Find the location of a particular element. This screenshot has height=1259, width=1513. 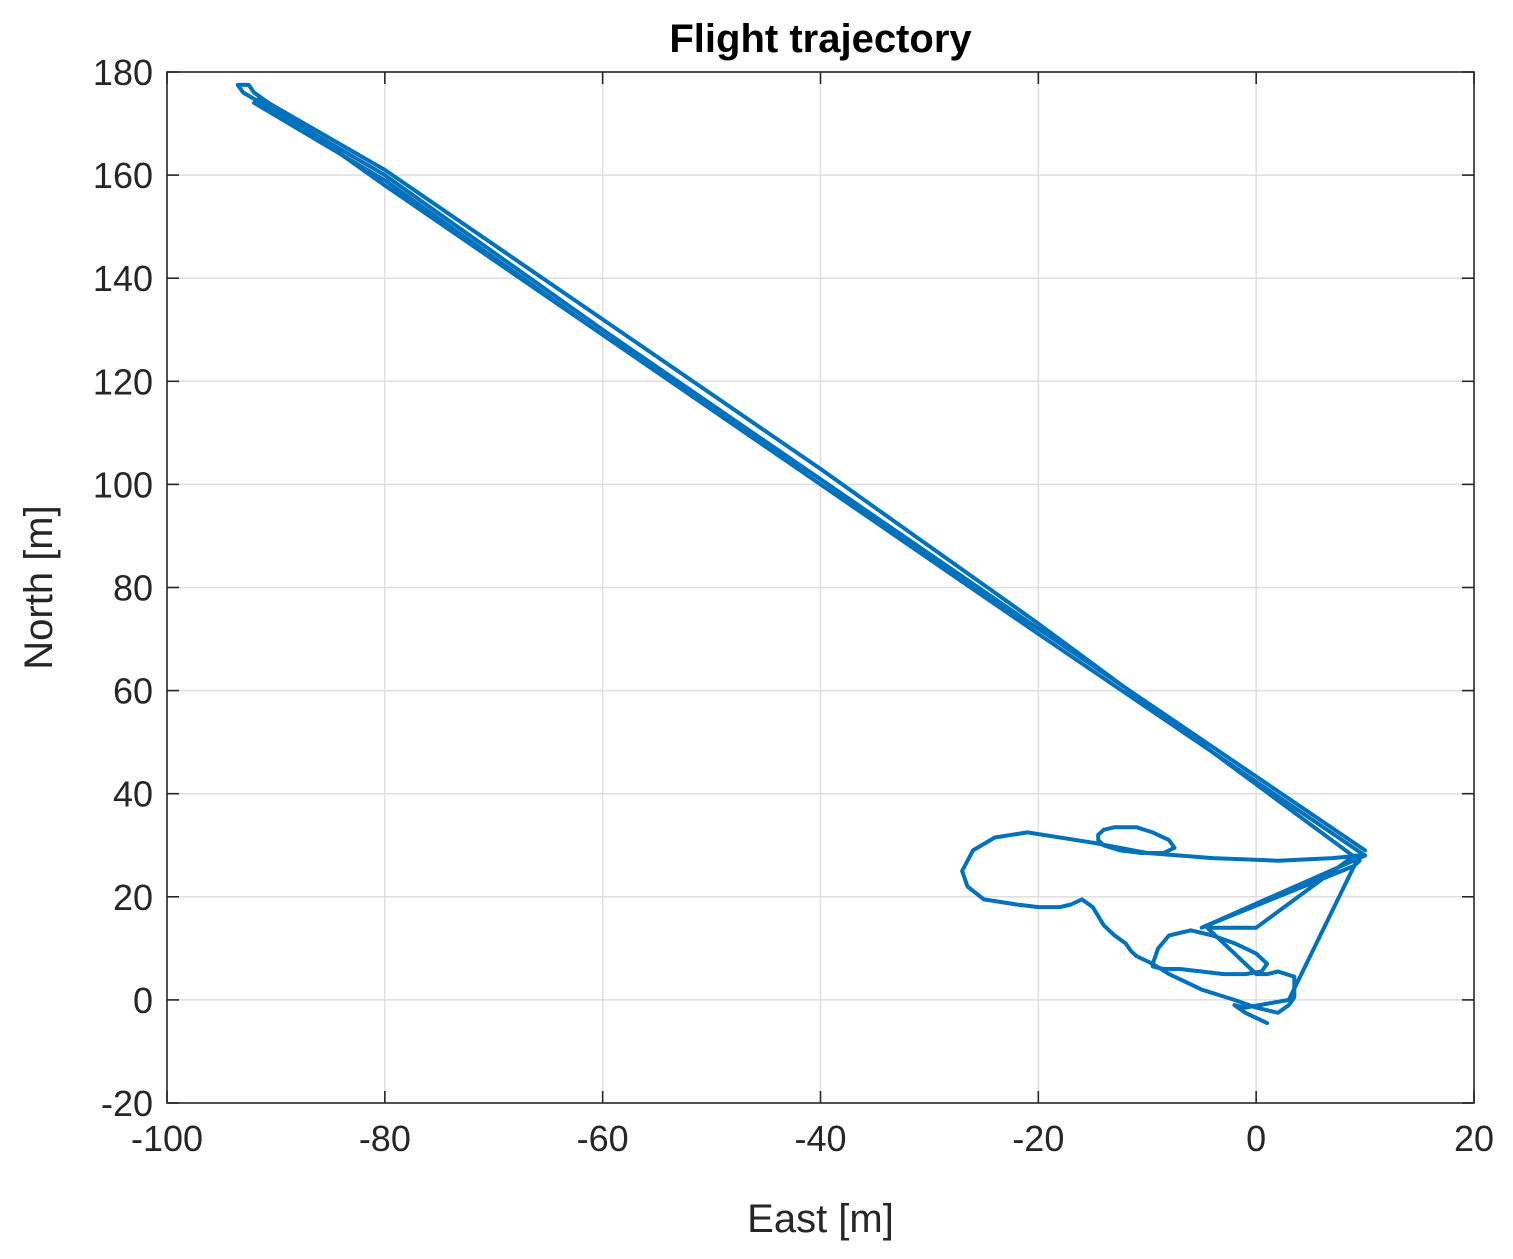

y-tick-label: 60 is located at coordinates (133, 691).